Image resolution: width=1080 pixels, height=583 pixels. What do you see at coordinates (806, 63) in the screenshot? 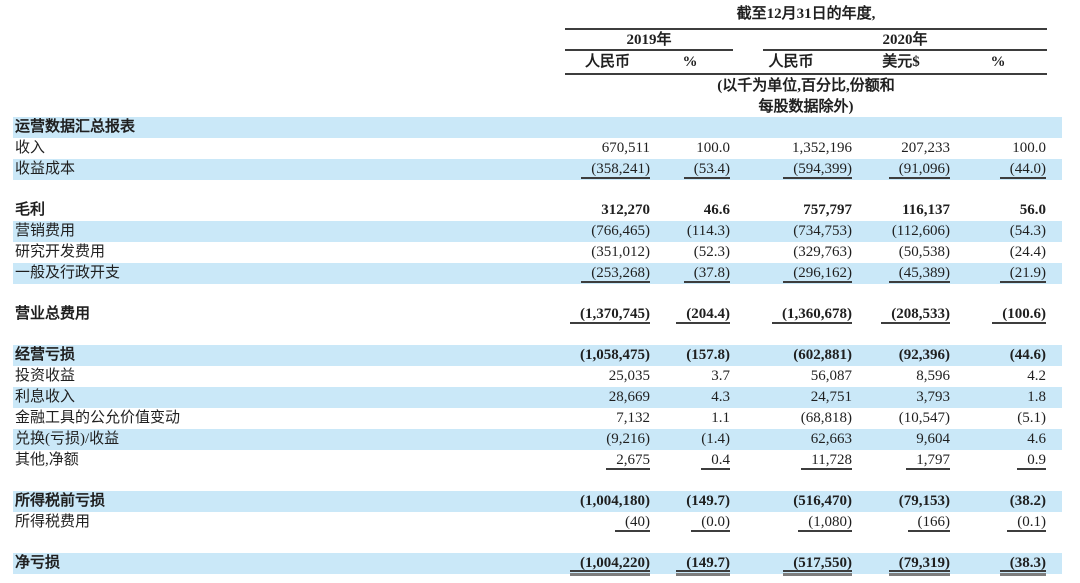
I see `column-header-row: 人民币% 人民币 美元$%` at bounding box center [806, 63].